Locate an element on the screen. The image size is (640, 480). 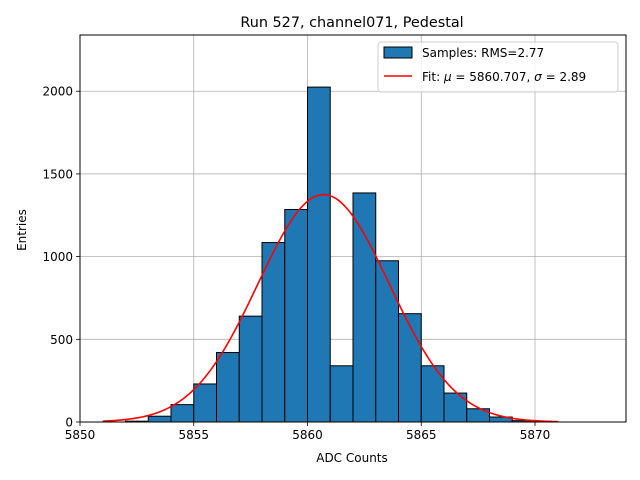
x-axis: 5850 5855 5860 5865 5870 is located at coordinates (308, 432).